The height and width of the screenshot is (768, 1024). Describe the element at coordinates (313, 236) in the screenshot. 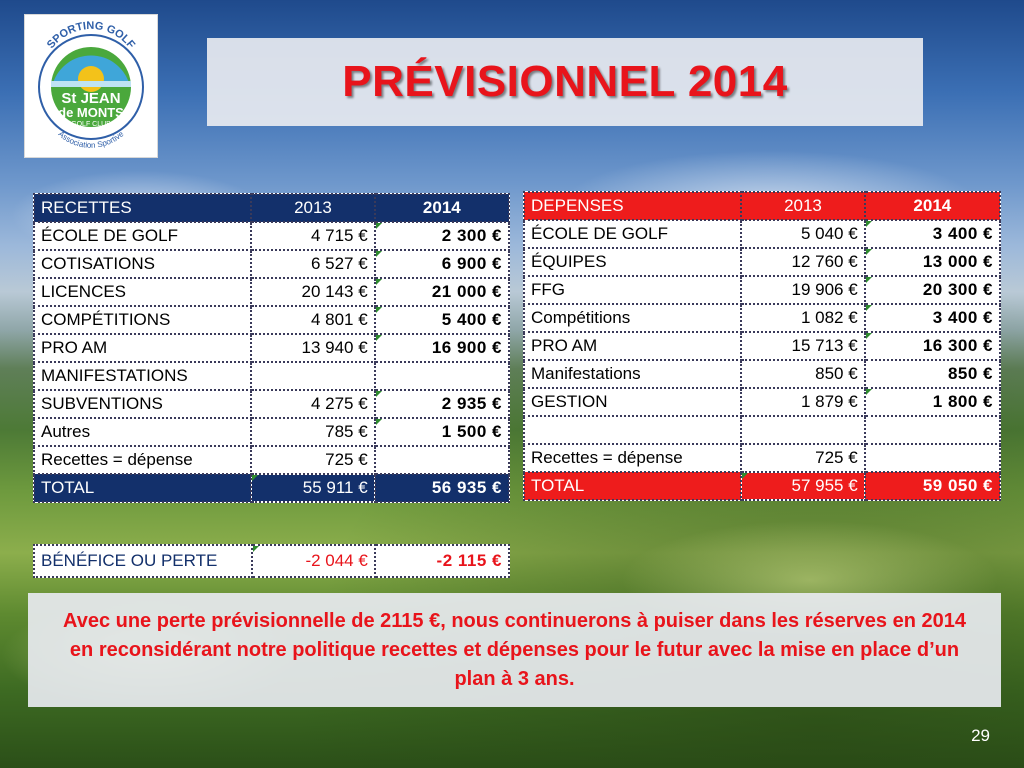

I see `value-2013: 4 715 €` at that location.